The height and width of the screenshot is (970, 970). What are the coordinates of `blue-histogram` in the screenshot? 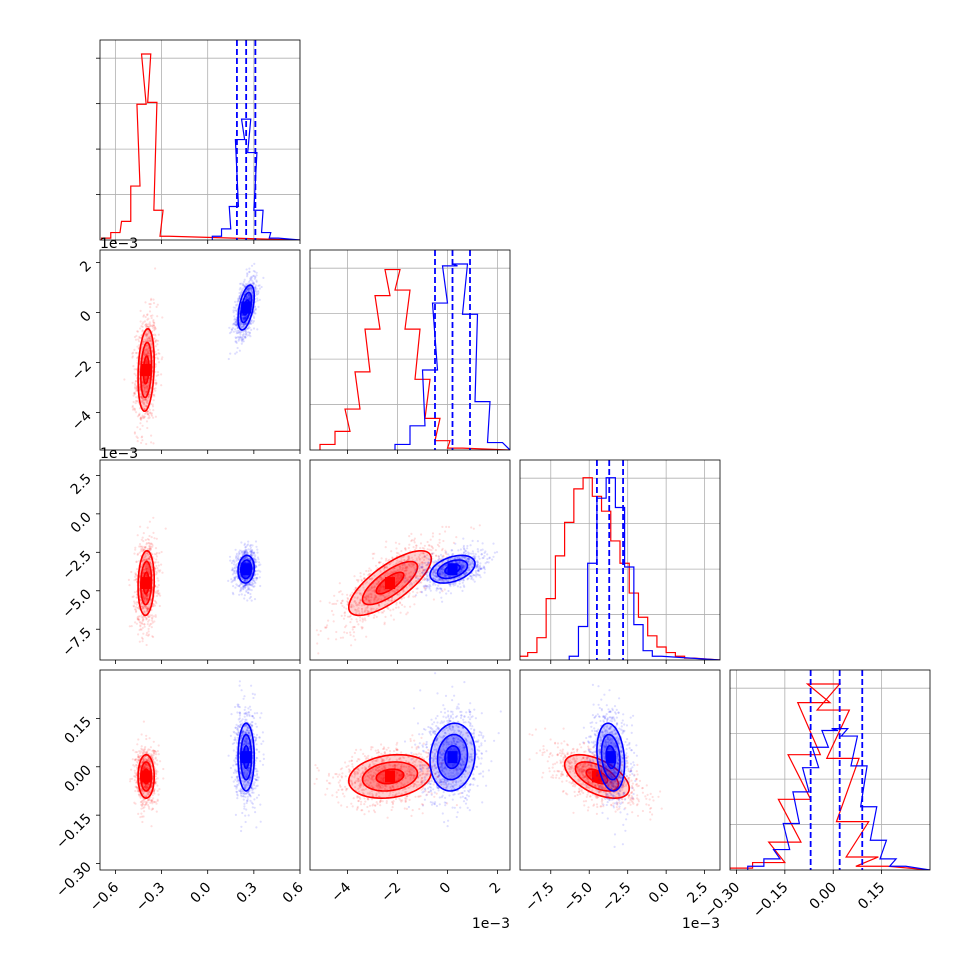 It's located at (452, 356).